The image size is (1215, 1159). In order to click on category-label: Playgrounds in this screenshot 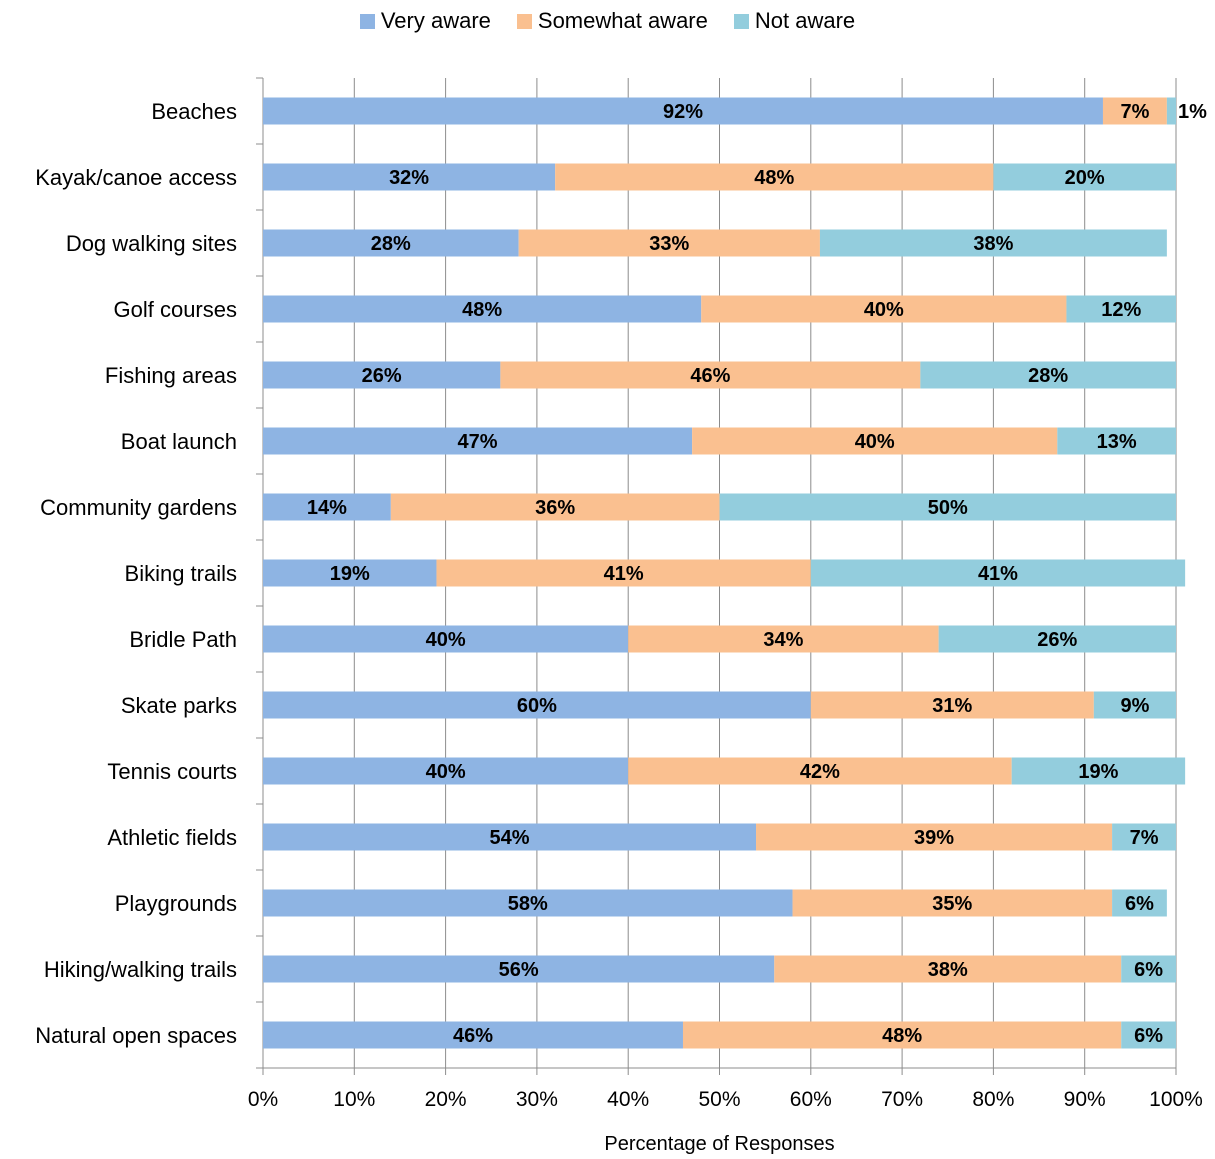, I will do `click(176, 903)`.